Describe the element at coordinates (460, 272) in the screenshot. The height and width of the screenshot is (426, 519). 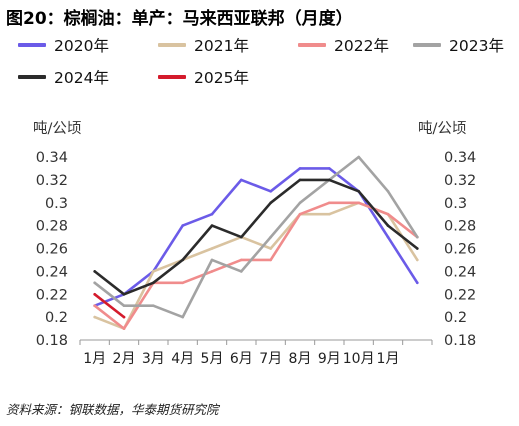
I see `y-tick-label-right: 0.24` at that location.